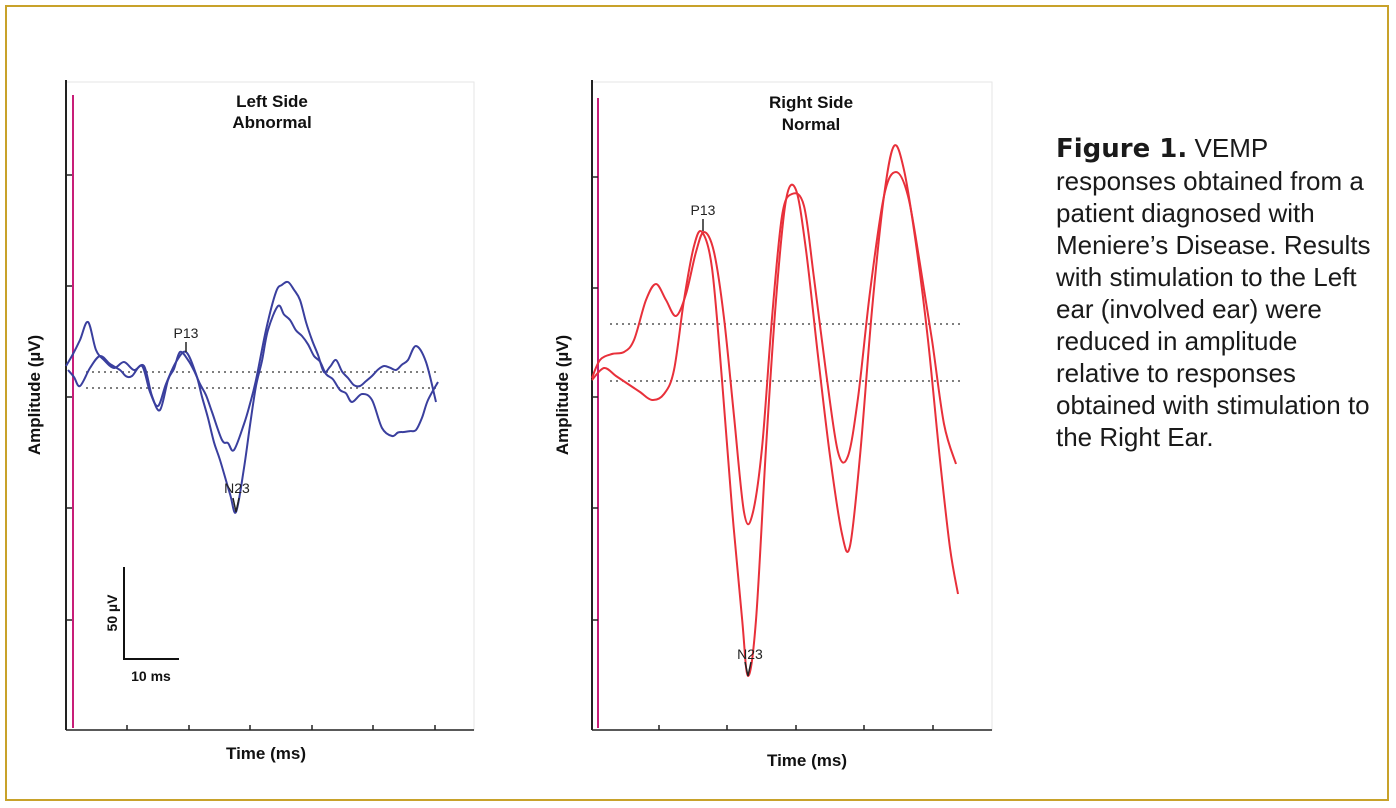  Describe the element at coordinates (266, 753) in the screenshot. I see `left-x-axis-label: Time (ms)` at that location.